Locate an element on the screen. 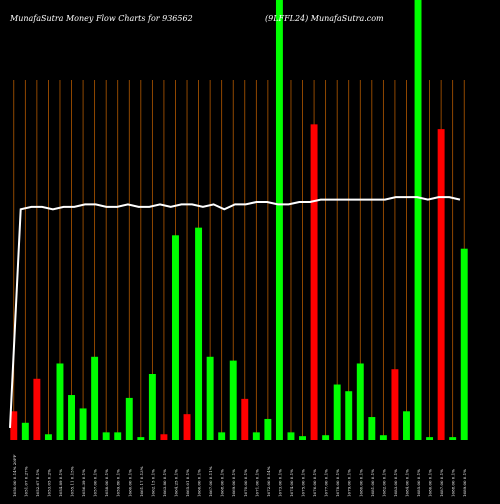 This screenshot has width=500, height=504. x-tick-label: 1665.01 0.1% is located at coordinates (187, 483).